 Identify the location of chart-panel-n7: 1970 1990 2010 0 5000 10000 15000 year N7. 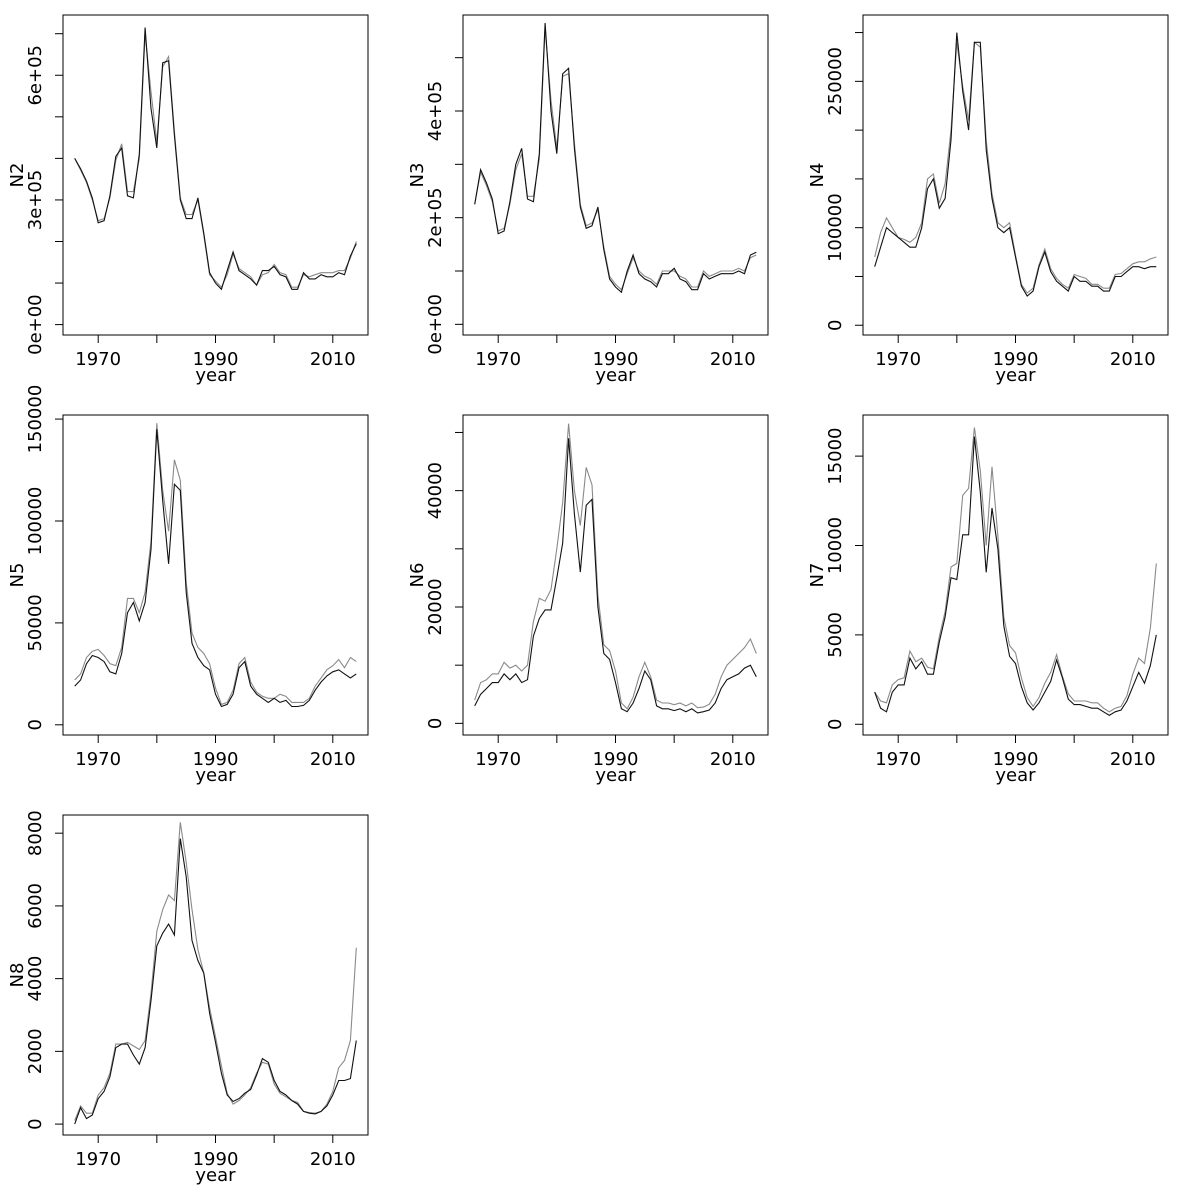
(988, 600).